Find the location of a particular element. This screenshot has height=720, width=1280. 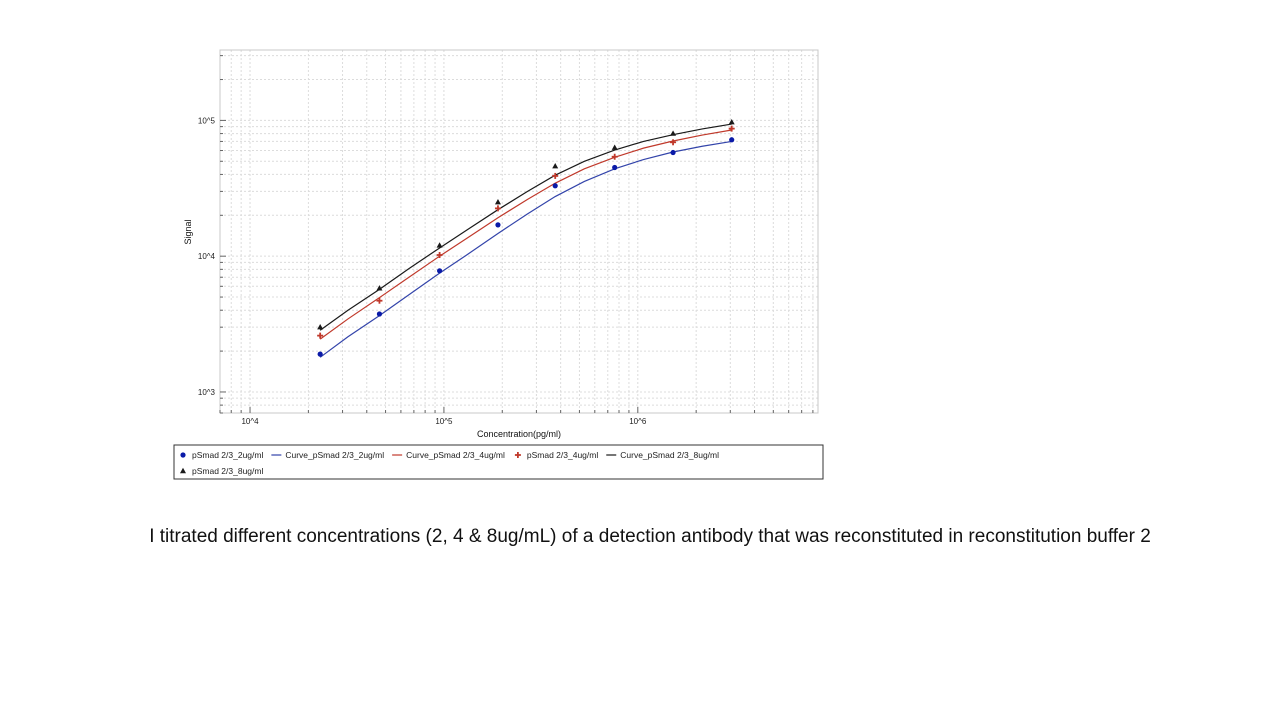

legend-item: Curve_pSmad 2/3_4ug/ml is located at coordinates (448, 455).